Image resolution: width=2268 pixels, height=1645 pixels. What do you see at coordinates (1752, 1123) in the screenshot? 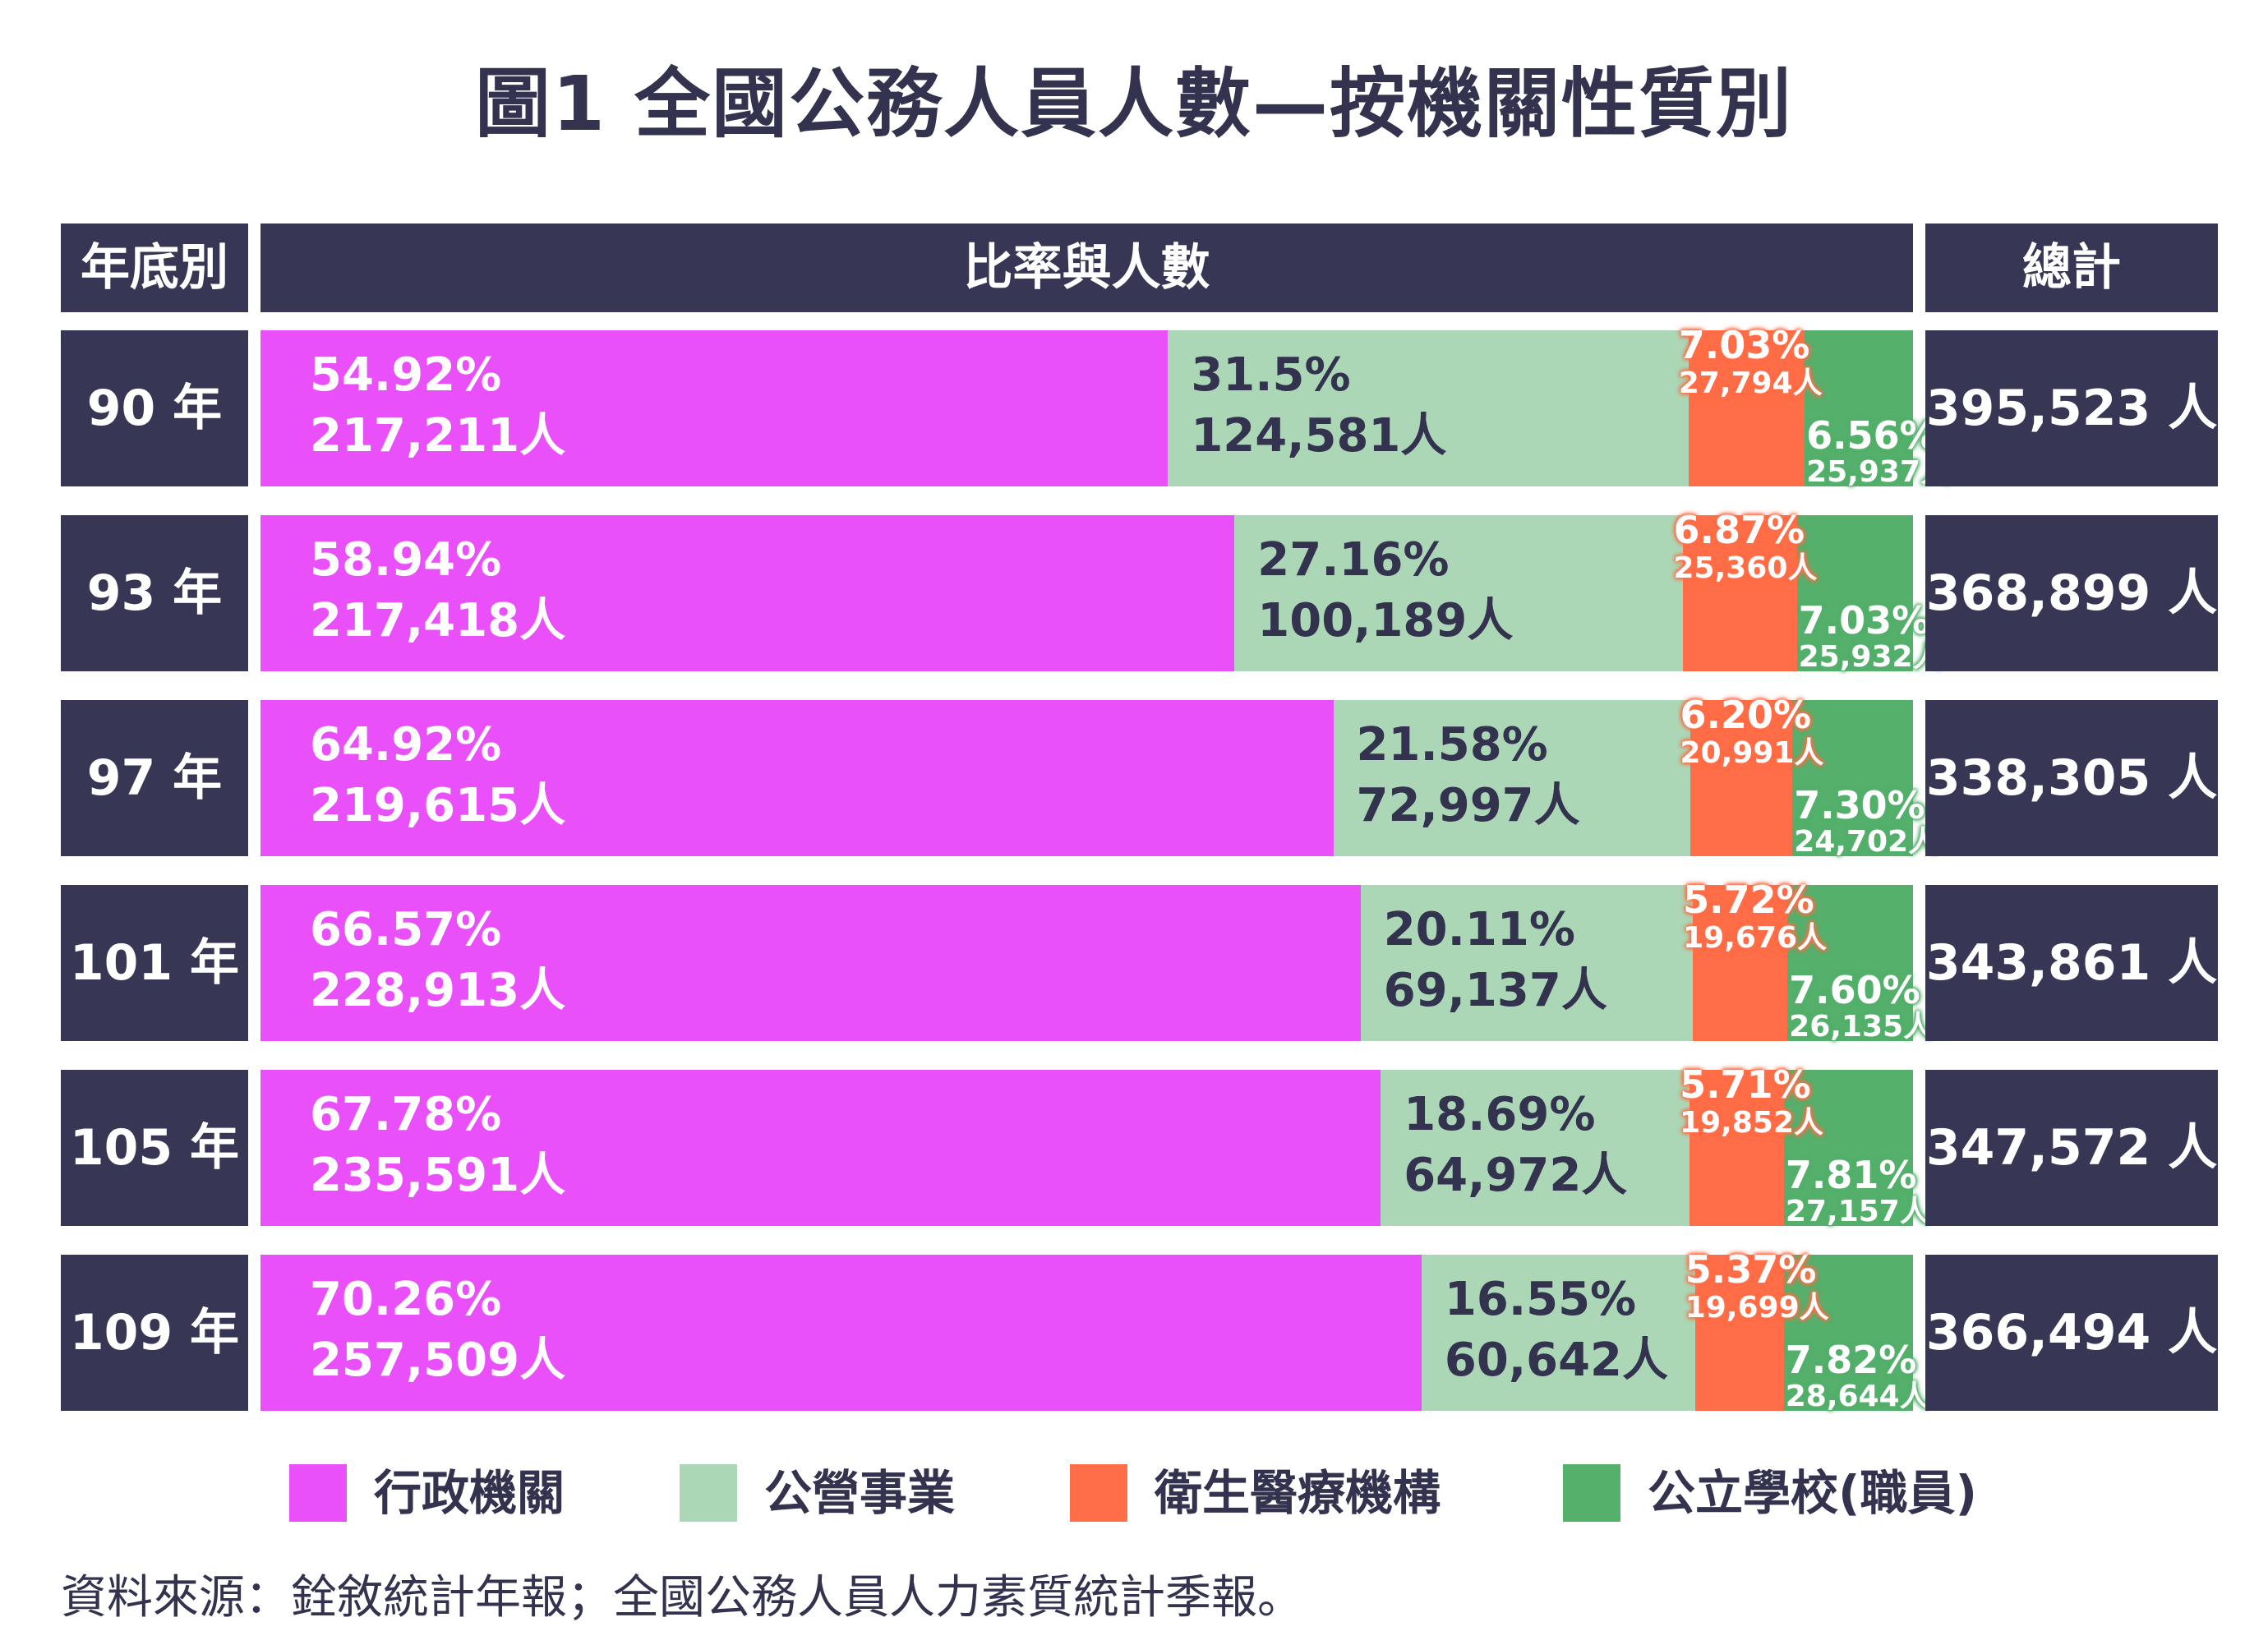
I see `data-label-count: 19,852人` at bounding box center [1752, 1123].